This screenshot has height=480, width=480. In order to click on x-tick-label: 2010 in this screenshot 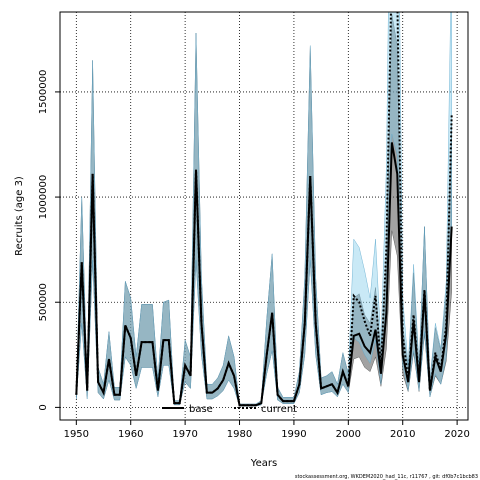, I will do `click(402, 434)`.